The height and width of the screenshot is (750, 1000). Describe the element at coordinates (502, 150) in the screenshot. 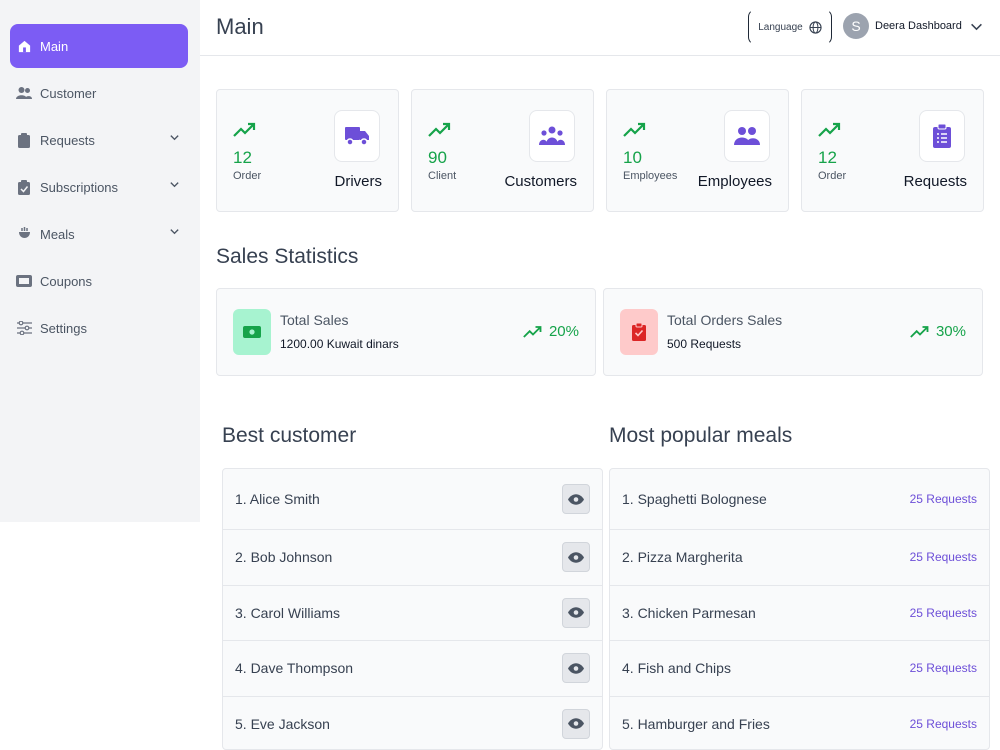

I see `stat-card-customers: 90 Client Customers` at that location.